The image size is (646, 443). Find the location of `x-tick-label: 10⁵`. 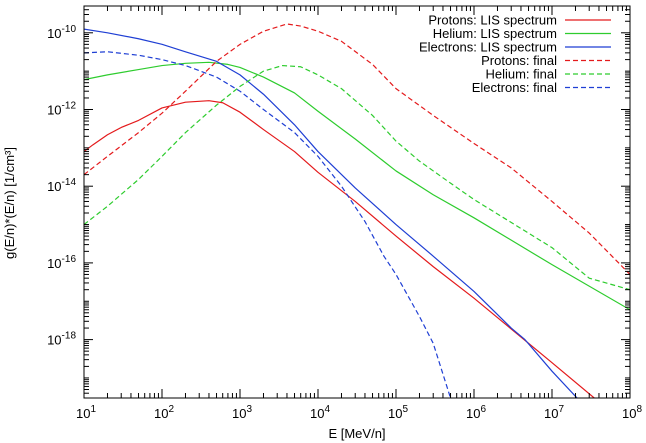

x-tick-label: 10⁵ is located at coordinates (398, 412).